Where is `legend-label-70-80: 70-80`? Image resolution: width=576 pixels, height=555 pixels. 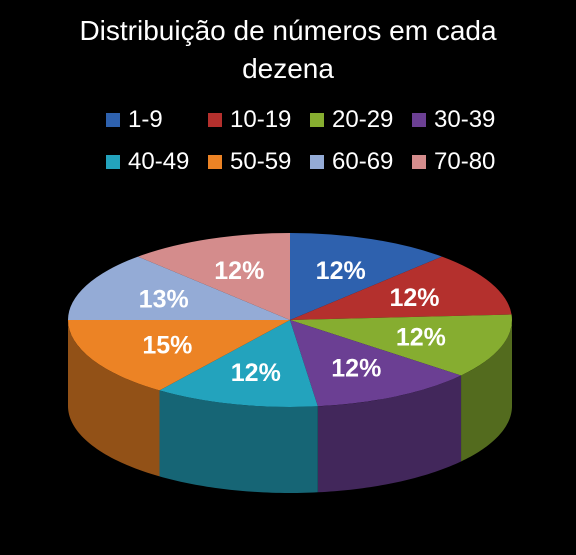 legend-label-70-80: 70-80 is located at coordinates (465, 161).